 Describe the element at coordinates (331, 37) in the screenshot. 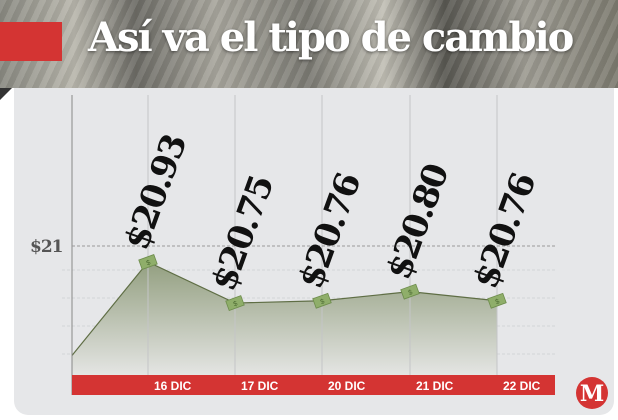

I see `page-title: Así va el tipo de cambio` at that location.